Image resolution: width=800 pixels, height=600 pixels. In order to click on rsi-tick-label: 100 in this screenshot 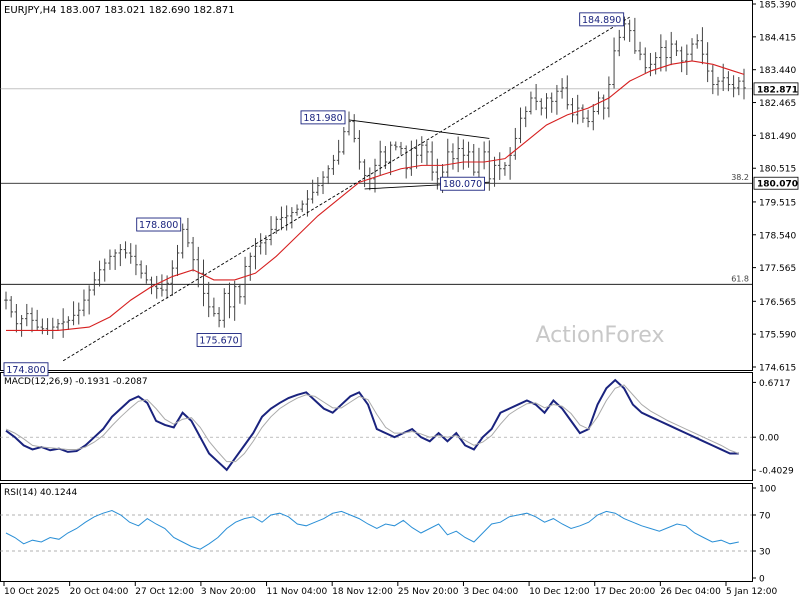, I will do `click(767, 490)`.